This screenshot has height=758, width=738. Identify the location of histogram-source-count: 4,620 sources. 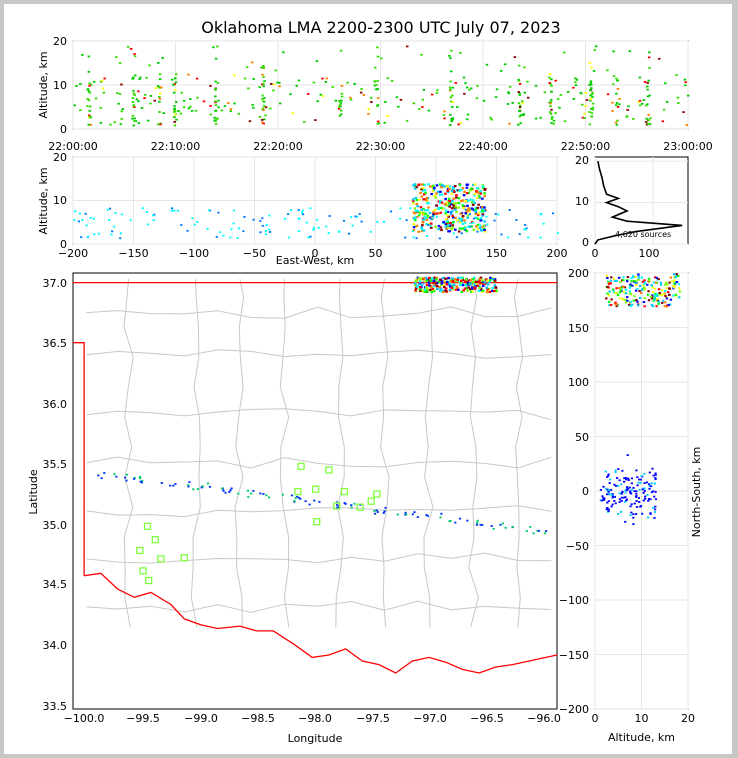
(643, 234).